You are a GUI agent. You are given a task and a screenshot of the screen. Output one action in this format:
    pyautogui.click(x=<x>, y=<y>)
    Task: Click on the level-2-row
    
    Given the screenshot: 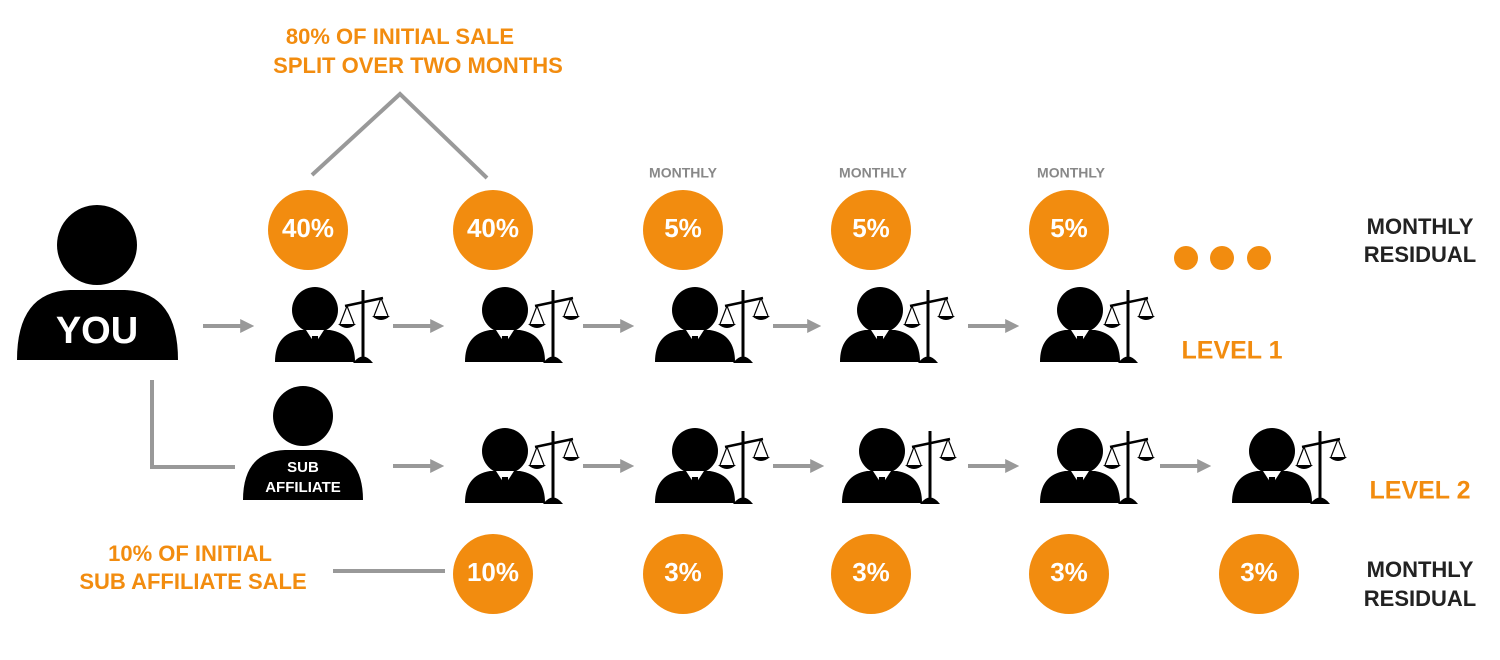 What is the action you would take?
    pyautogui.click(x=871, y=466)
    